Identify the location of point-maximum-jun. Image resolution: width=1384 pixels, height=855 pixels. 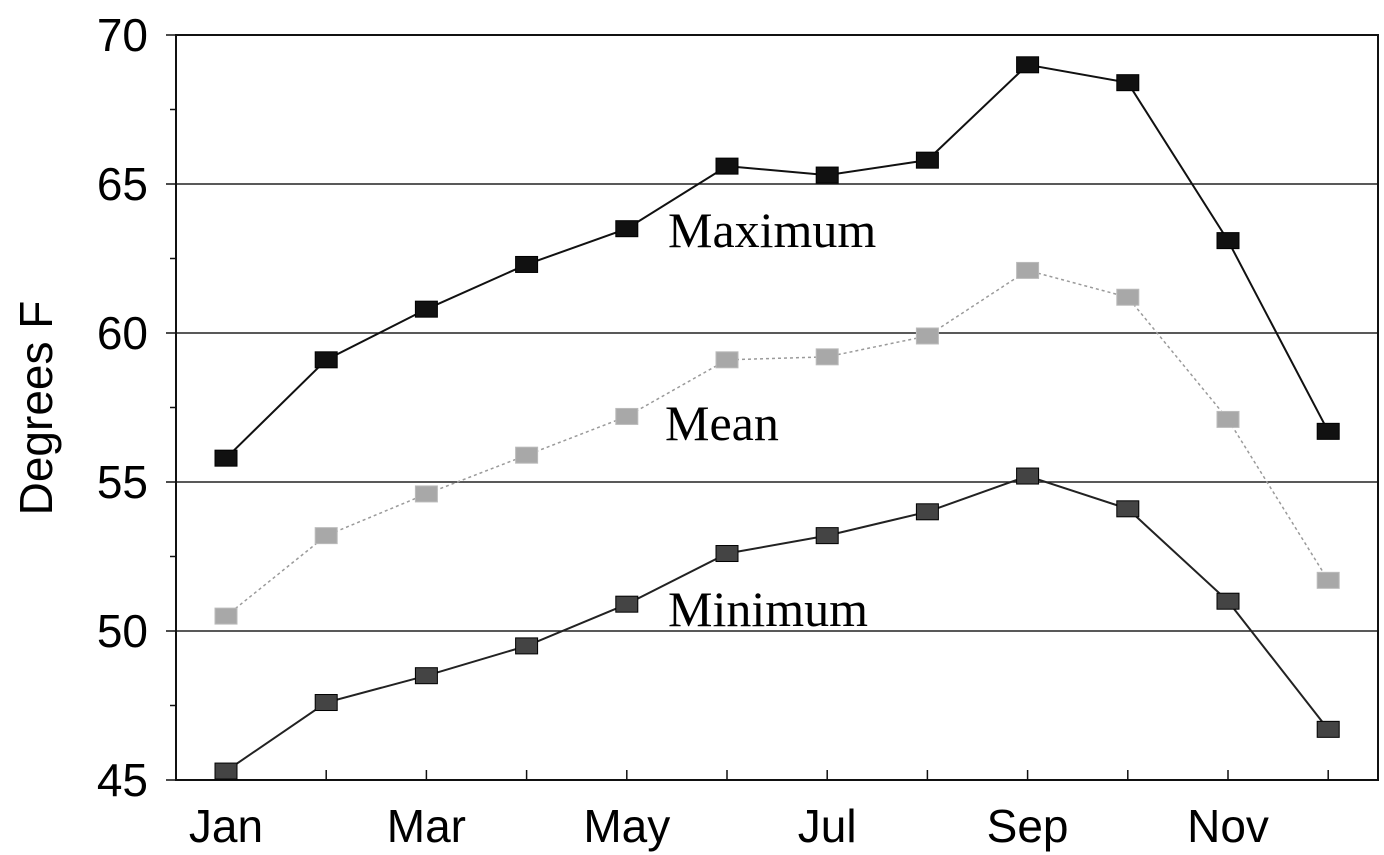
(727, 166).